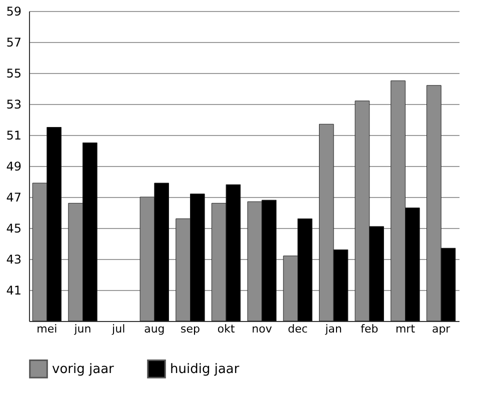 This screenshot has height=405, width=489. Describe the element at coordinates (82, 329) in the screenshot. I see `x-tick-label: jun` at that location.